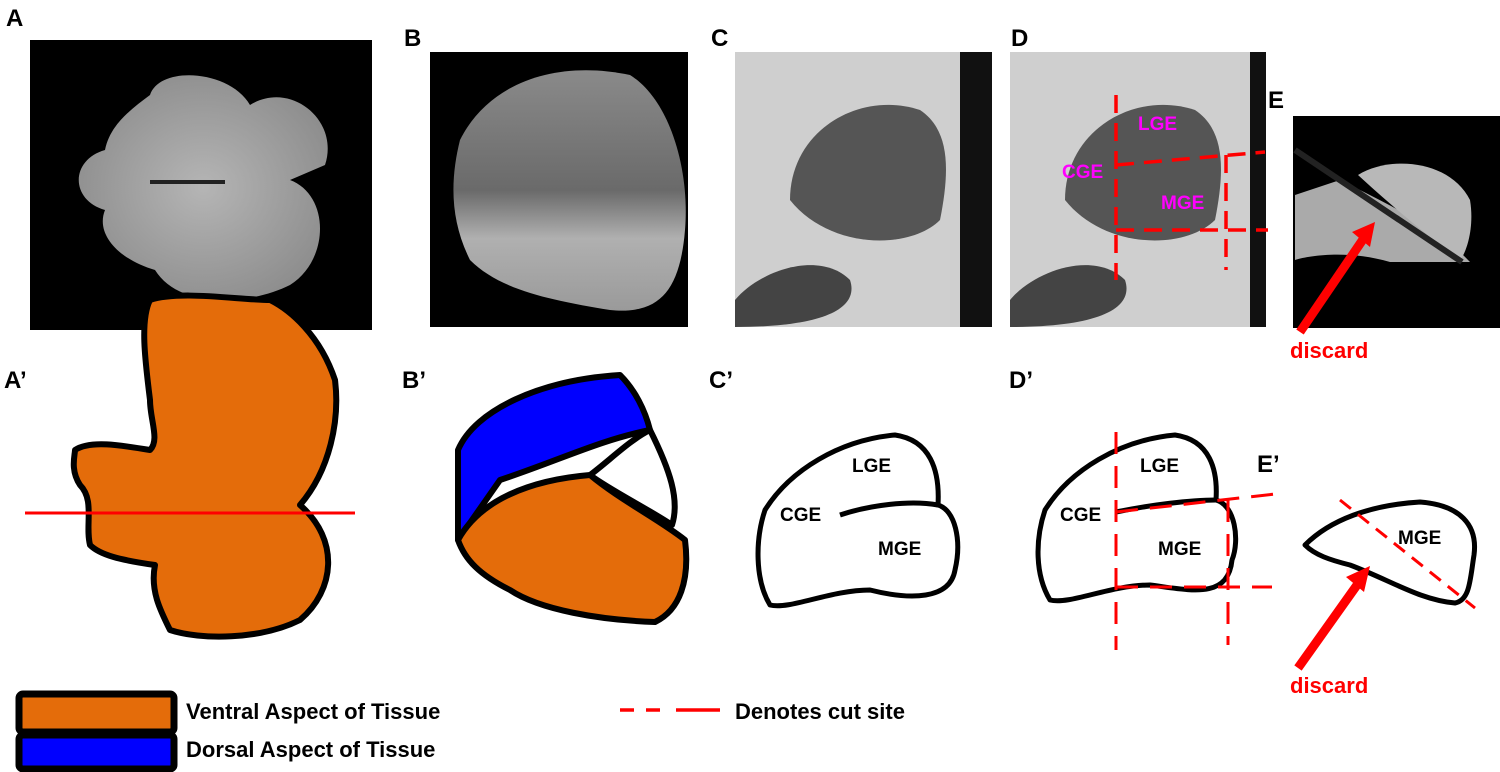 The width and height of the screenshot is (1500, 772). Describe the element at coordinates (1182, 203) in the screenshot. I see `region-label-mge-photo: MGE` at that location.